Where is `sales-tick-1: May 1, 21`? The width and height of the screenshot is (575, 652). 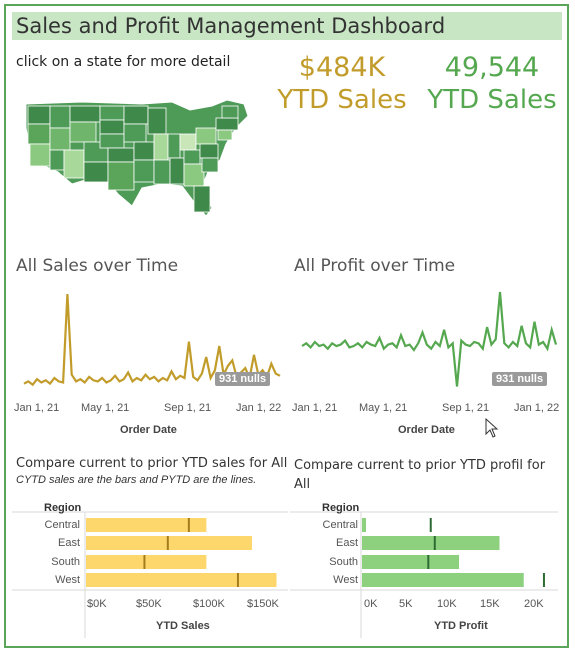
sales-tick-1: May 1, 21 is located at coordinates (105, 408).